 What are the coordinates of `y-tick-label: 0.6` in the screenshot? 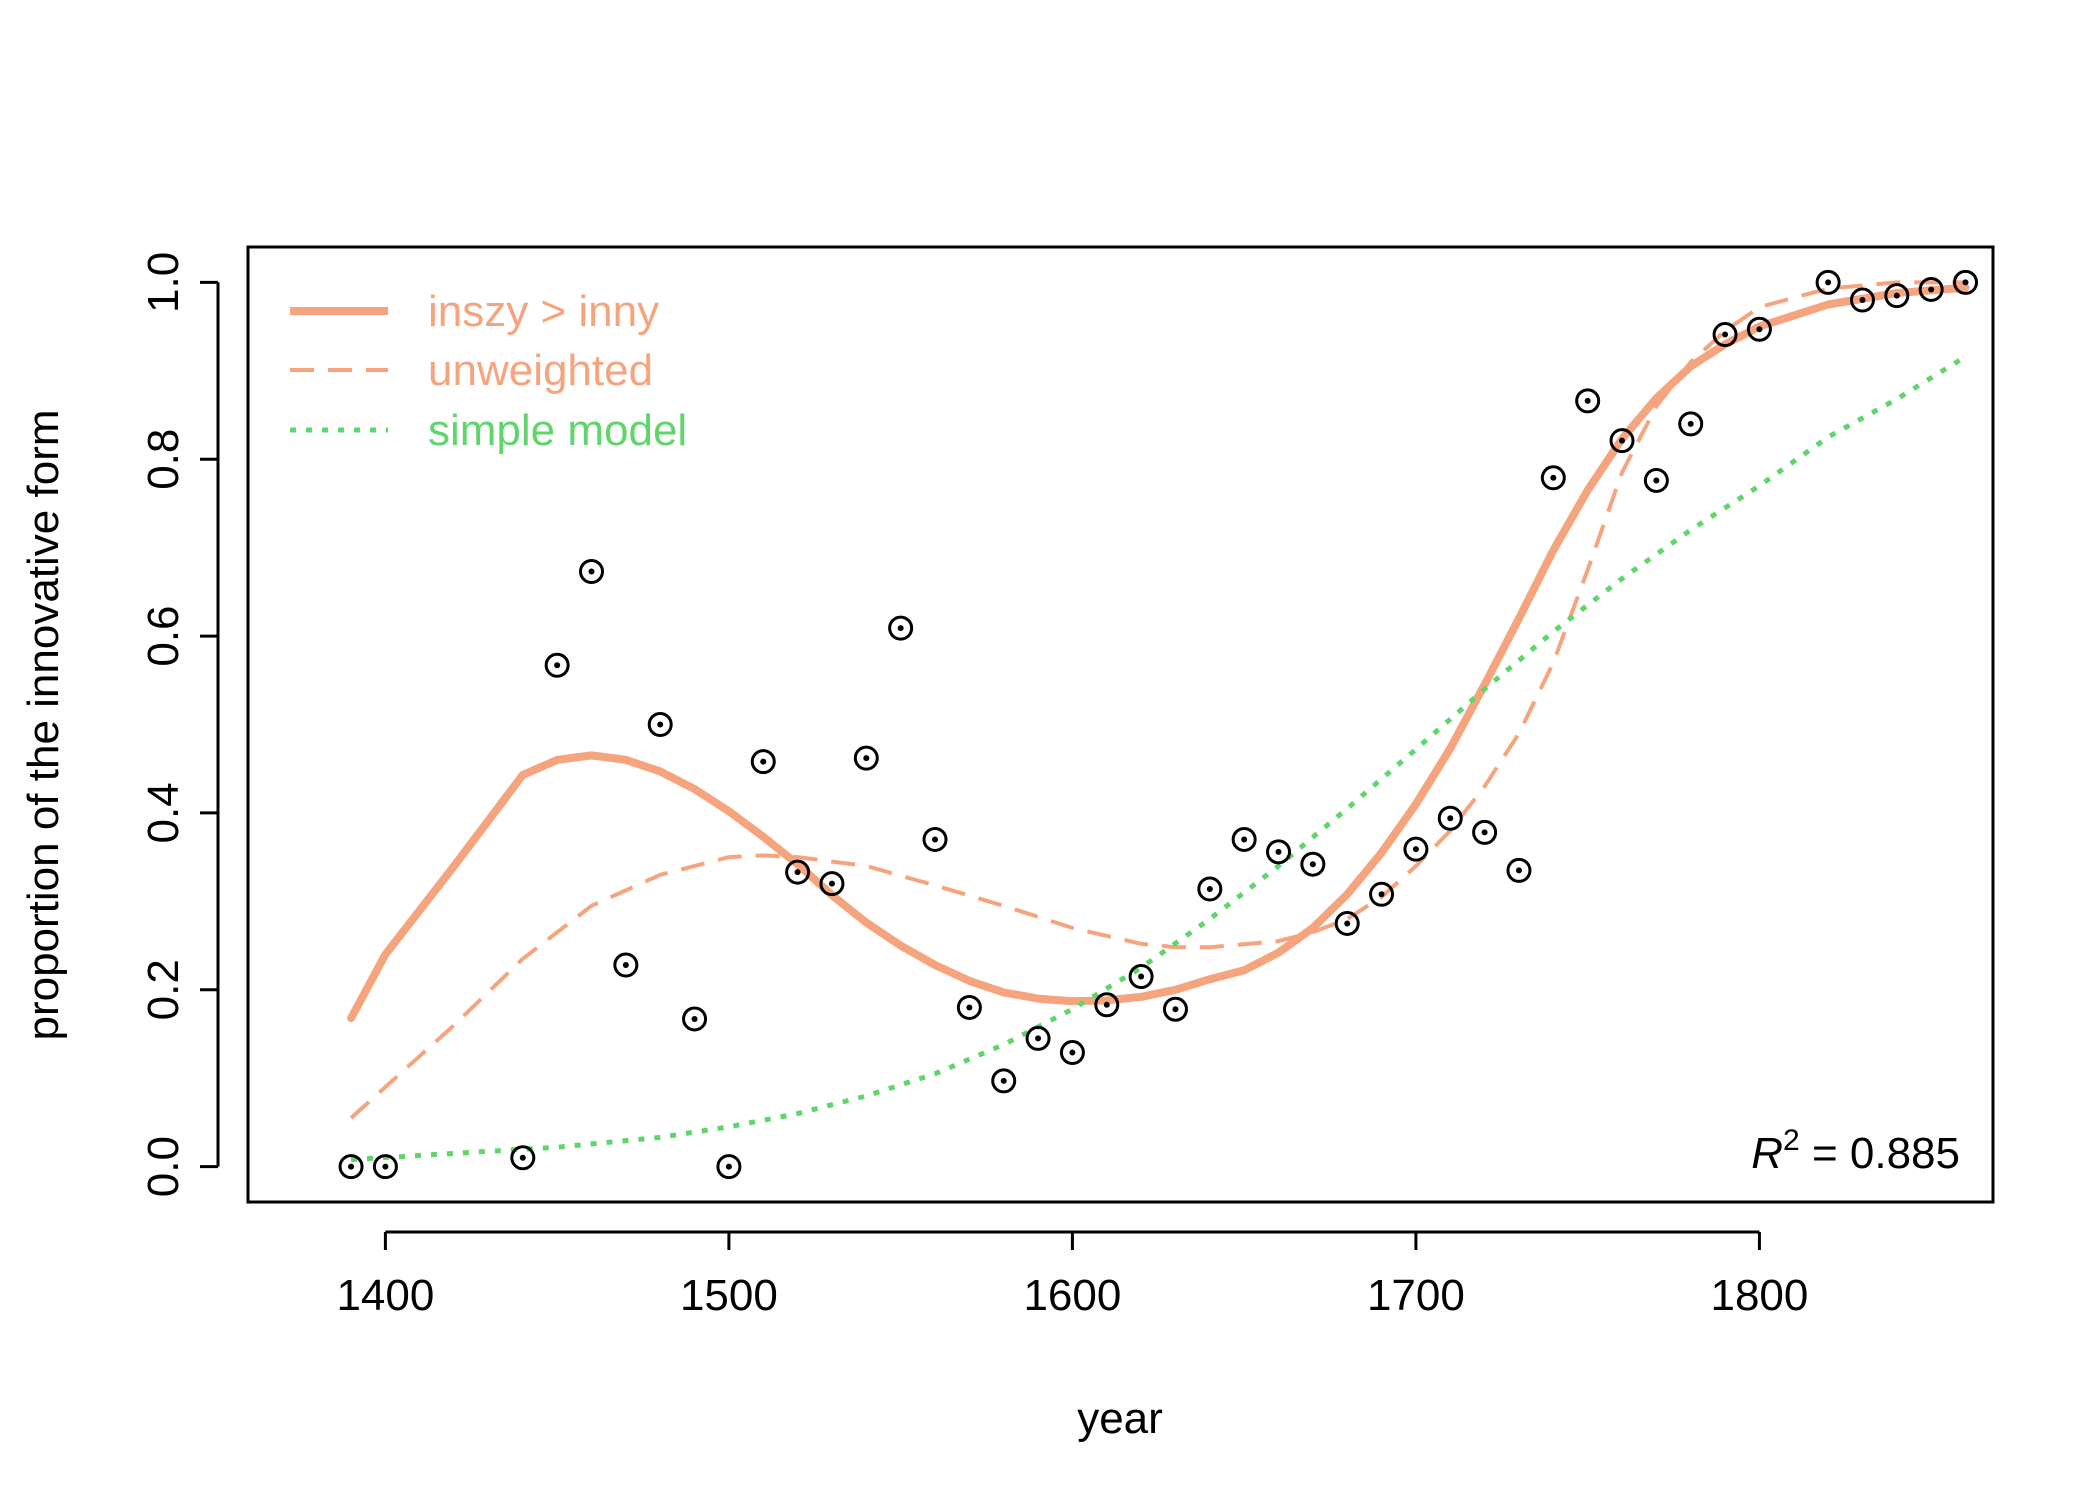 It's located at (163, 635).